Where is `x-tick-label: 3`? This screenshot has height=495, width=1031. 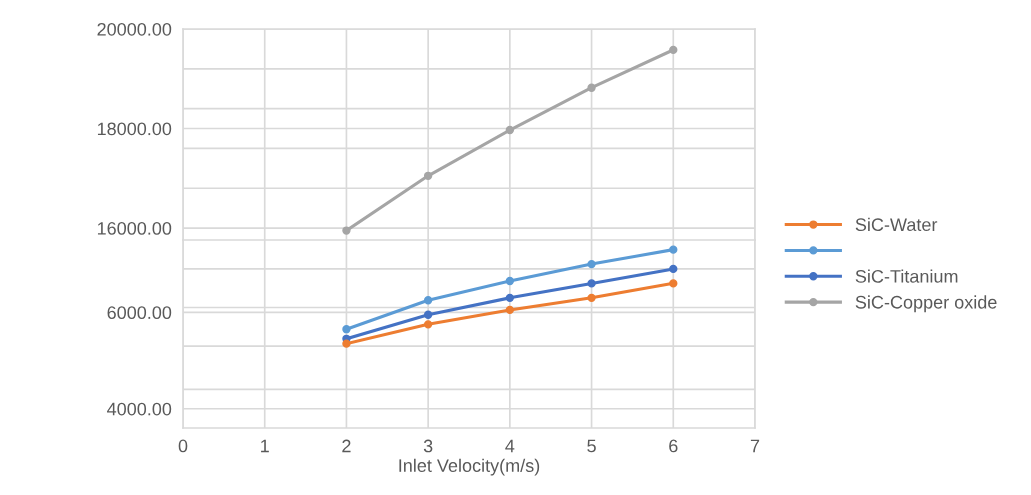
x-tick-label: 3 is located at coordinates (428, 446).